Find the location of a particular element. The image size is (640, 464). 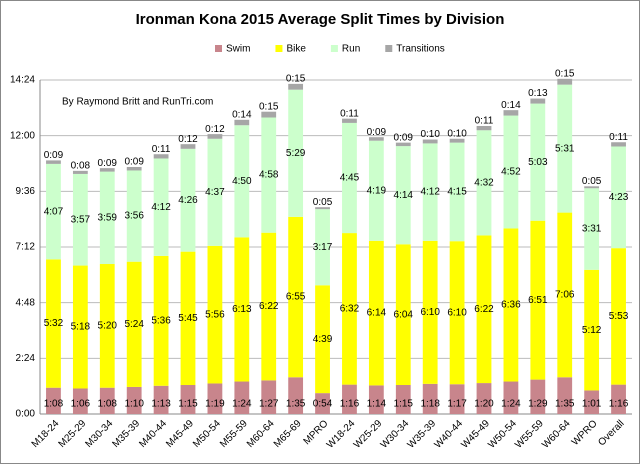

data-label: 1:24 is located at coordinates (242, 404).